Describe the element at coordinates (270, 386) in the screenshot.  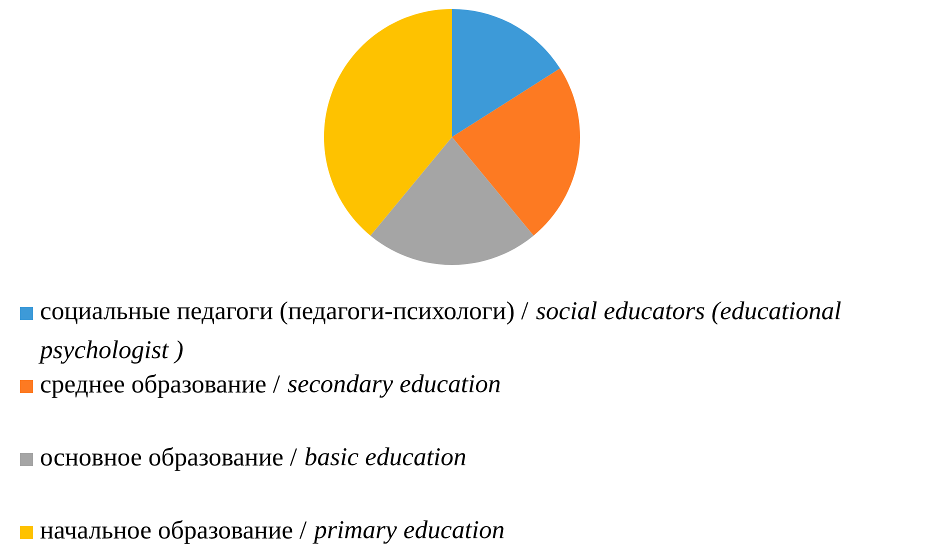
I see `legend-label: среднее образование / secondary education` at that location.